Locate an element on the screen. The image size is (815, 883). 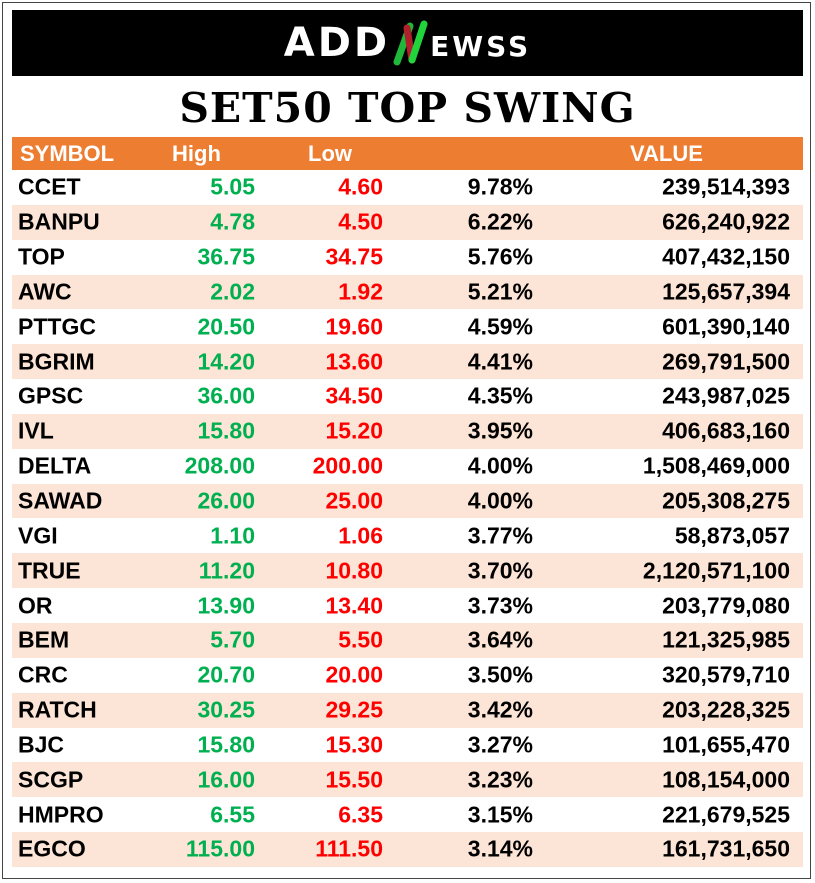
high-cell: 2.02 is located at coordinates (232, 291).